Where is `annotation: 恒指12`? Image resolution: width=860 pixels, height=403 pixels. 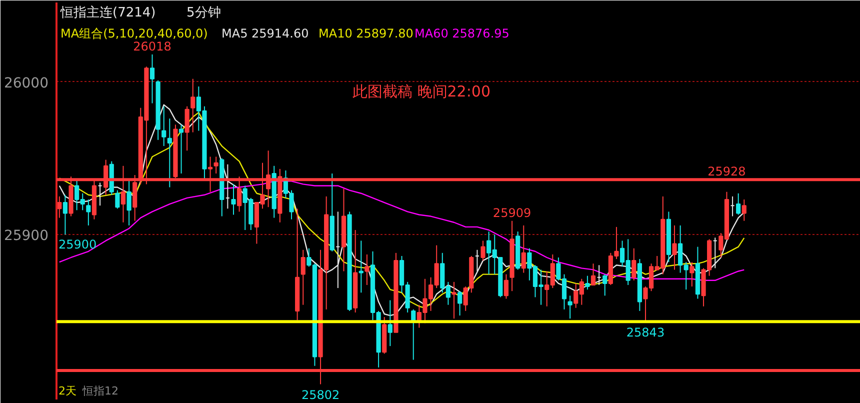 annotation: 恒指12 is located at coordinates (100, 391).